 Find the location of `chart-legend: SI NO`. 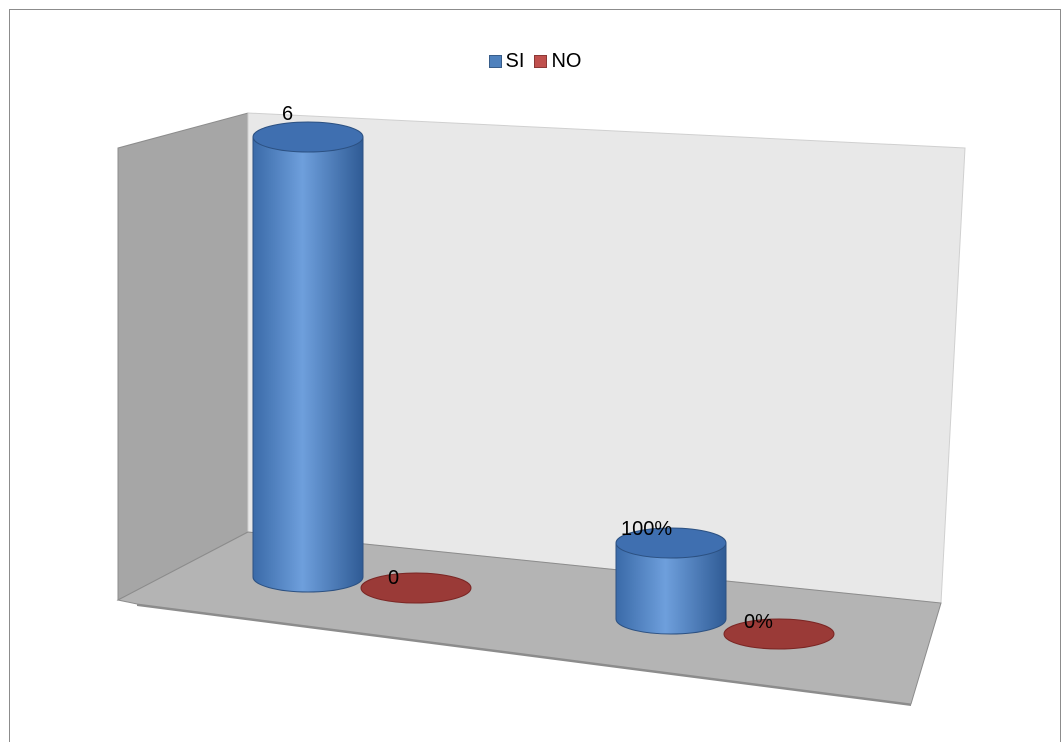

chart-legend: SI NO is located at coordinates (535, 61).